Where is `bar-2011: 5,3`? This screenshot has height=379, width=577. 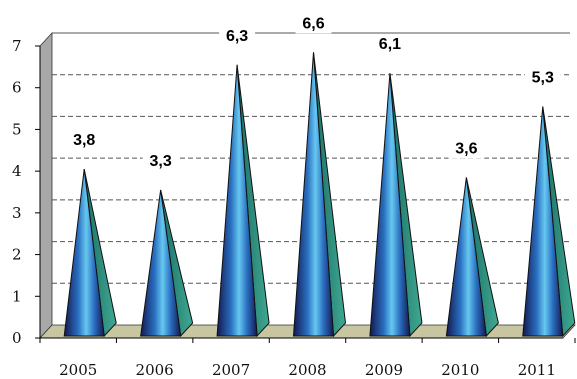
bar-2011: 5,3 is located at coordinates (549, 202).